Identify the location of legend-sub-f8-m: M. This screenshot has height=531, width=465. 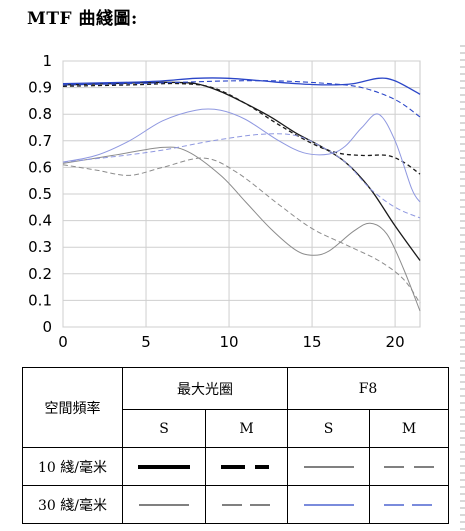
(409, 428).